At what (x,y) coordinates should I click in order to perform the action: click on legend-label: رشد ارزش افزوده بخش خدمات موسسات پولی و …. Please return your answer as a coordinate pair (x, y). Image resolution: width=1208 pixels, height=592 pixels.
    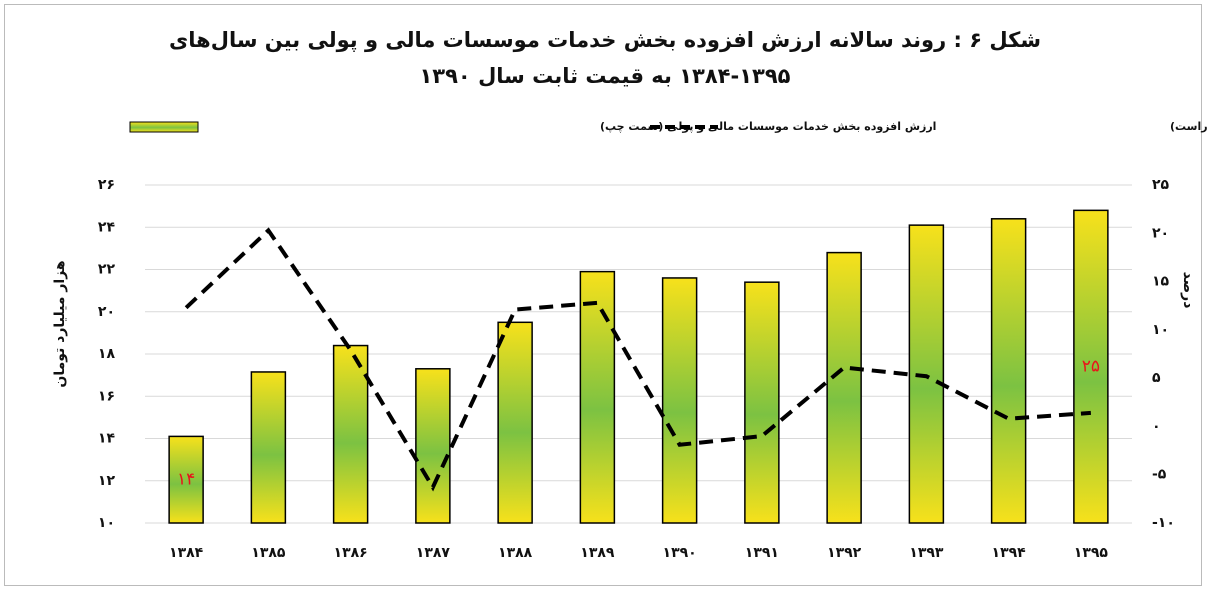
    Looking at the image, I should click on (1189, 126).